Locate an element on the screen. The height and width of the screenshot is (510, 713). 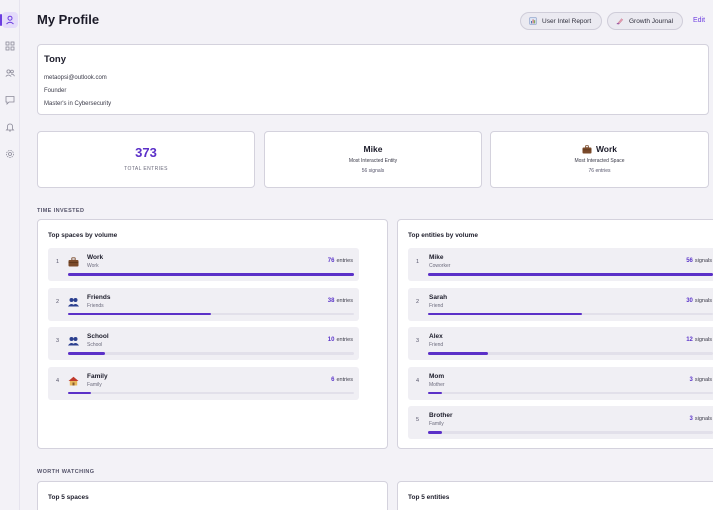
sidebar-item-messages is located at coordinates (10, 100).